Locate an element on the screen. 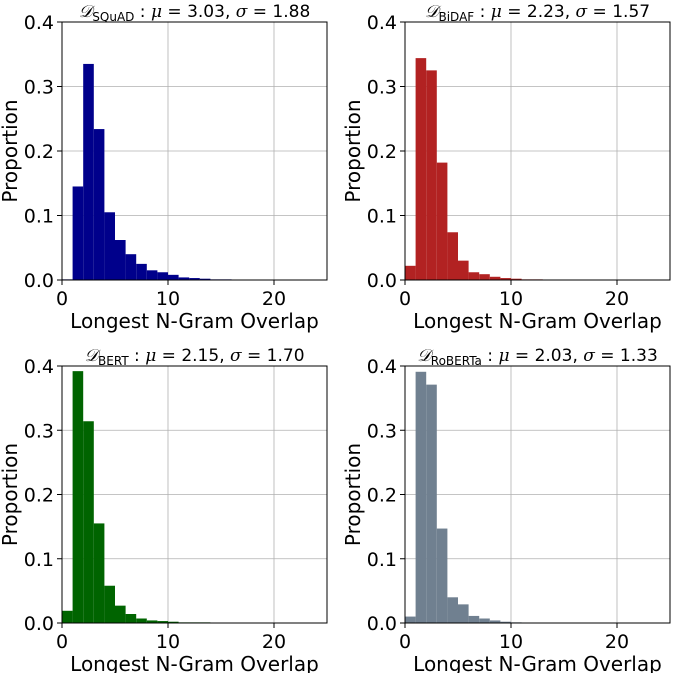  chart-title: 𝒟RoBERTa : μ = 2.03, σ = 1.33 is located at coordinates (537, 357).